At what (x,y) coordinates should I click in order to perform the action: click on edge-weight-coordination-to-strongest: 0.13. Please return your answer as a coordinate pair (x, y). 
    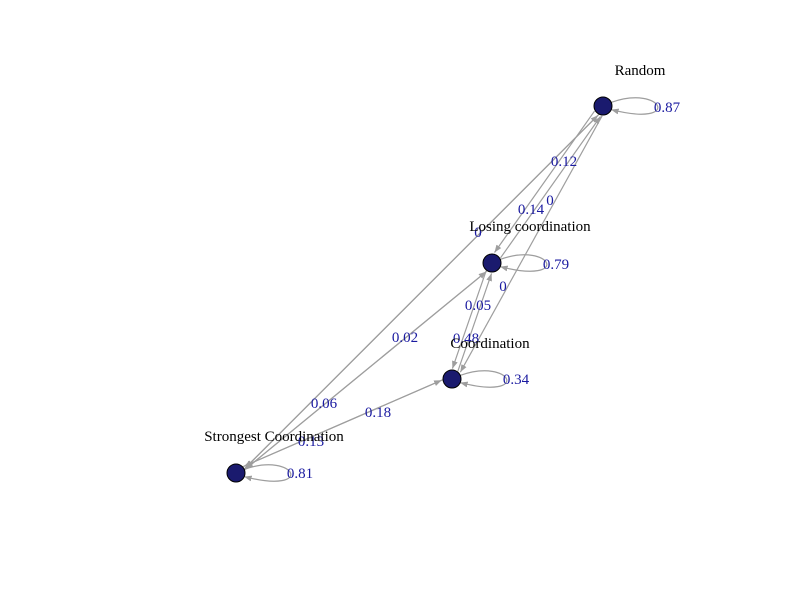
    Looking at the image, I should click on (311, 442).